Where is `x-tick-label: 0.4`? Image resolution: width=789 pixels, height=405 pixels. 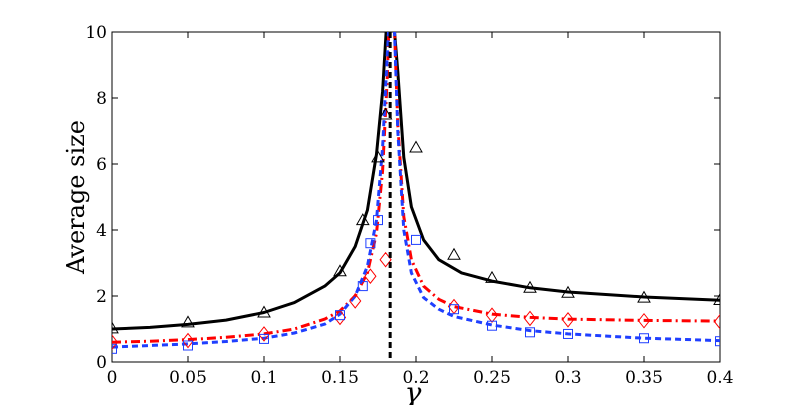 x-tick-label: 0.4 is located at coordinates (719, 378).